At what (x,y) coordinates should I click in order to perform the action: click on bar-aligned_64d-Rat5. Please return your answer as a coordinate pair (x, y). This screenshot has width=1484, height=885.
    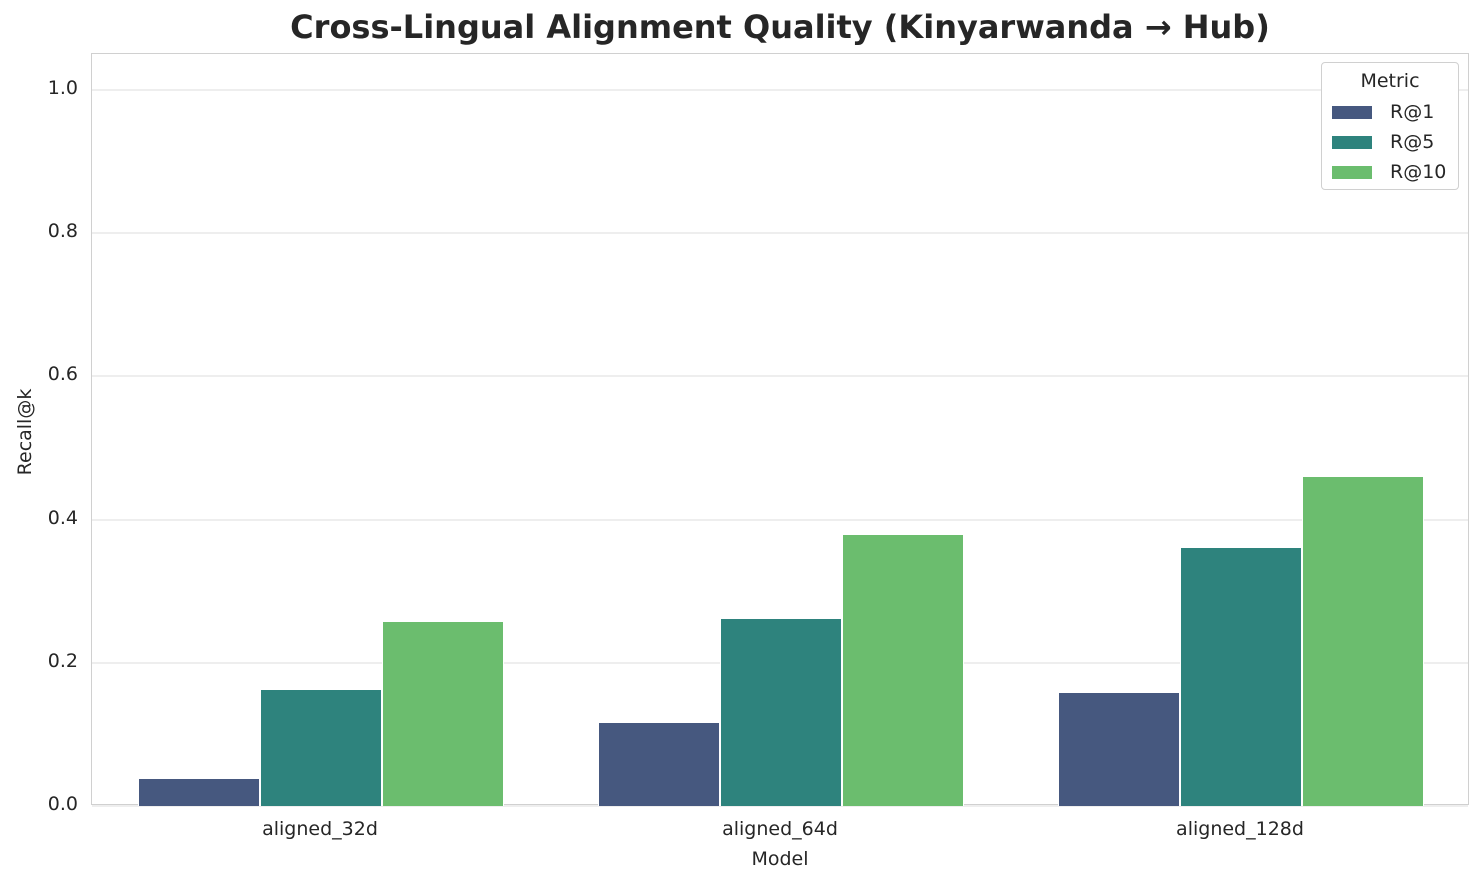
    Looking at the image, I should click on (781, 712).